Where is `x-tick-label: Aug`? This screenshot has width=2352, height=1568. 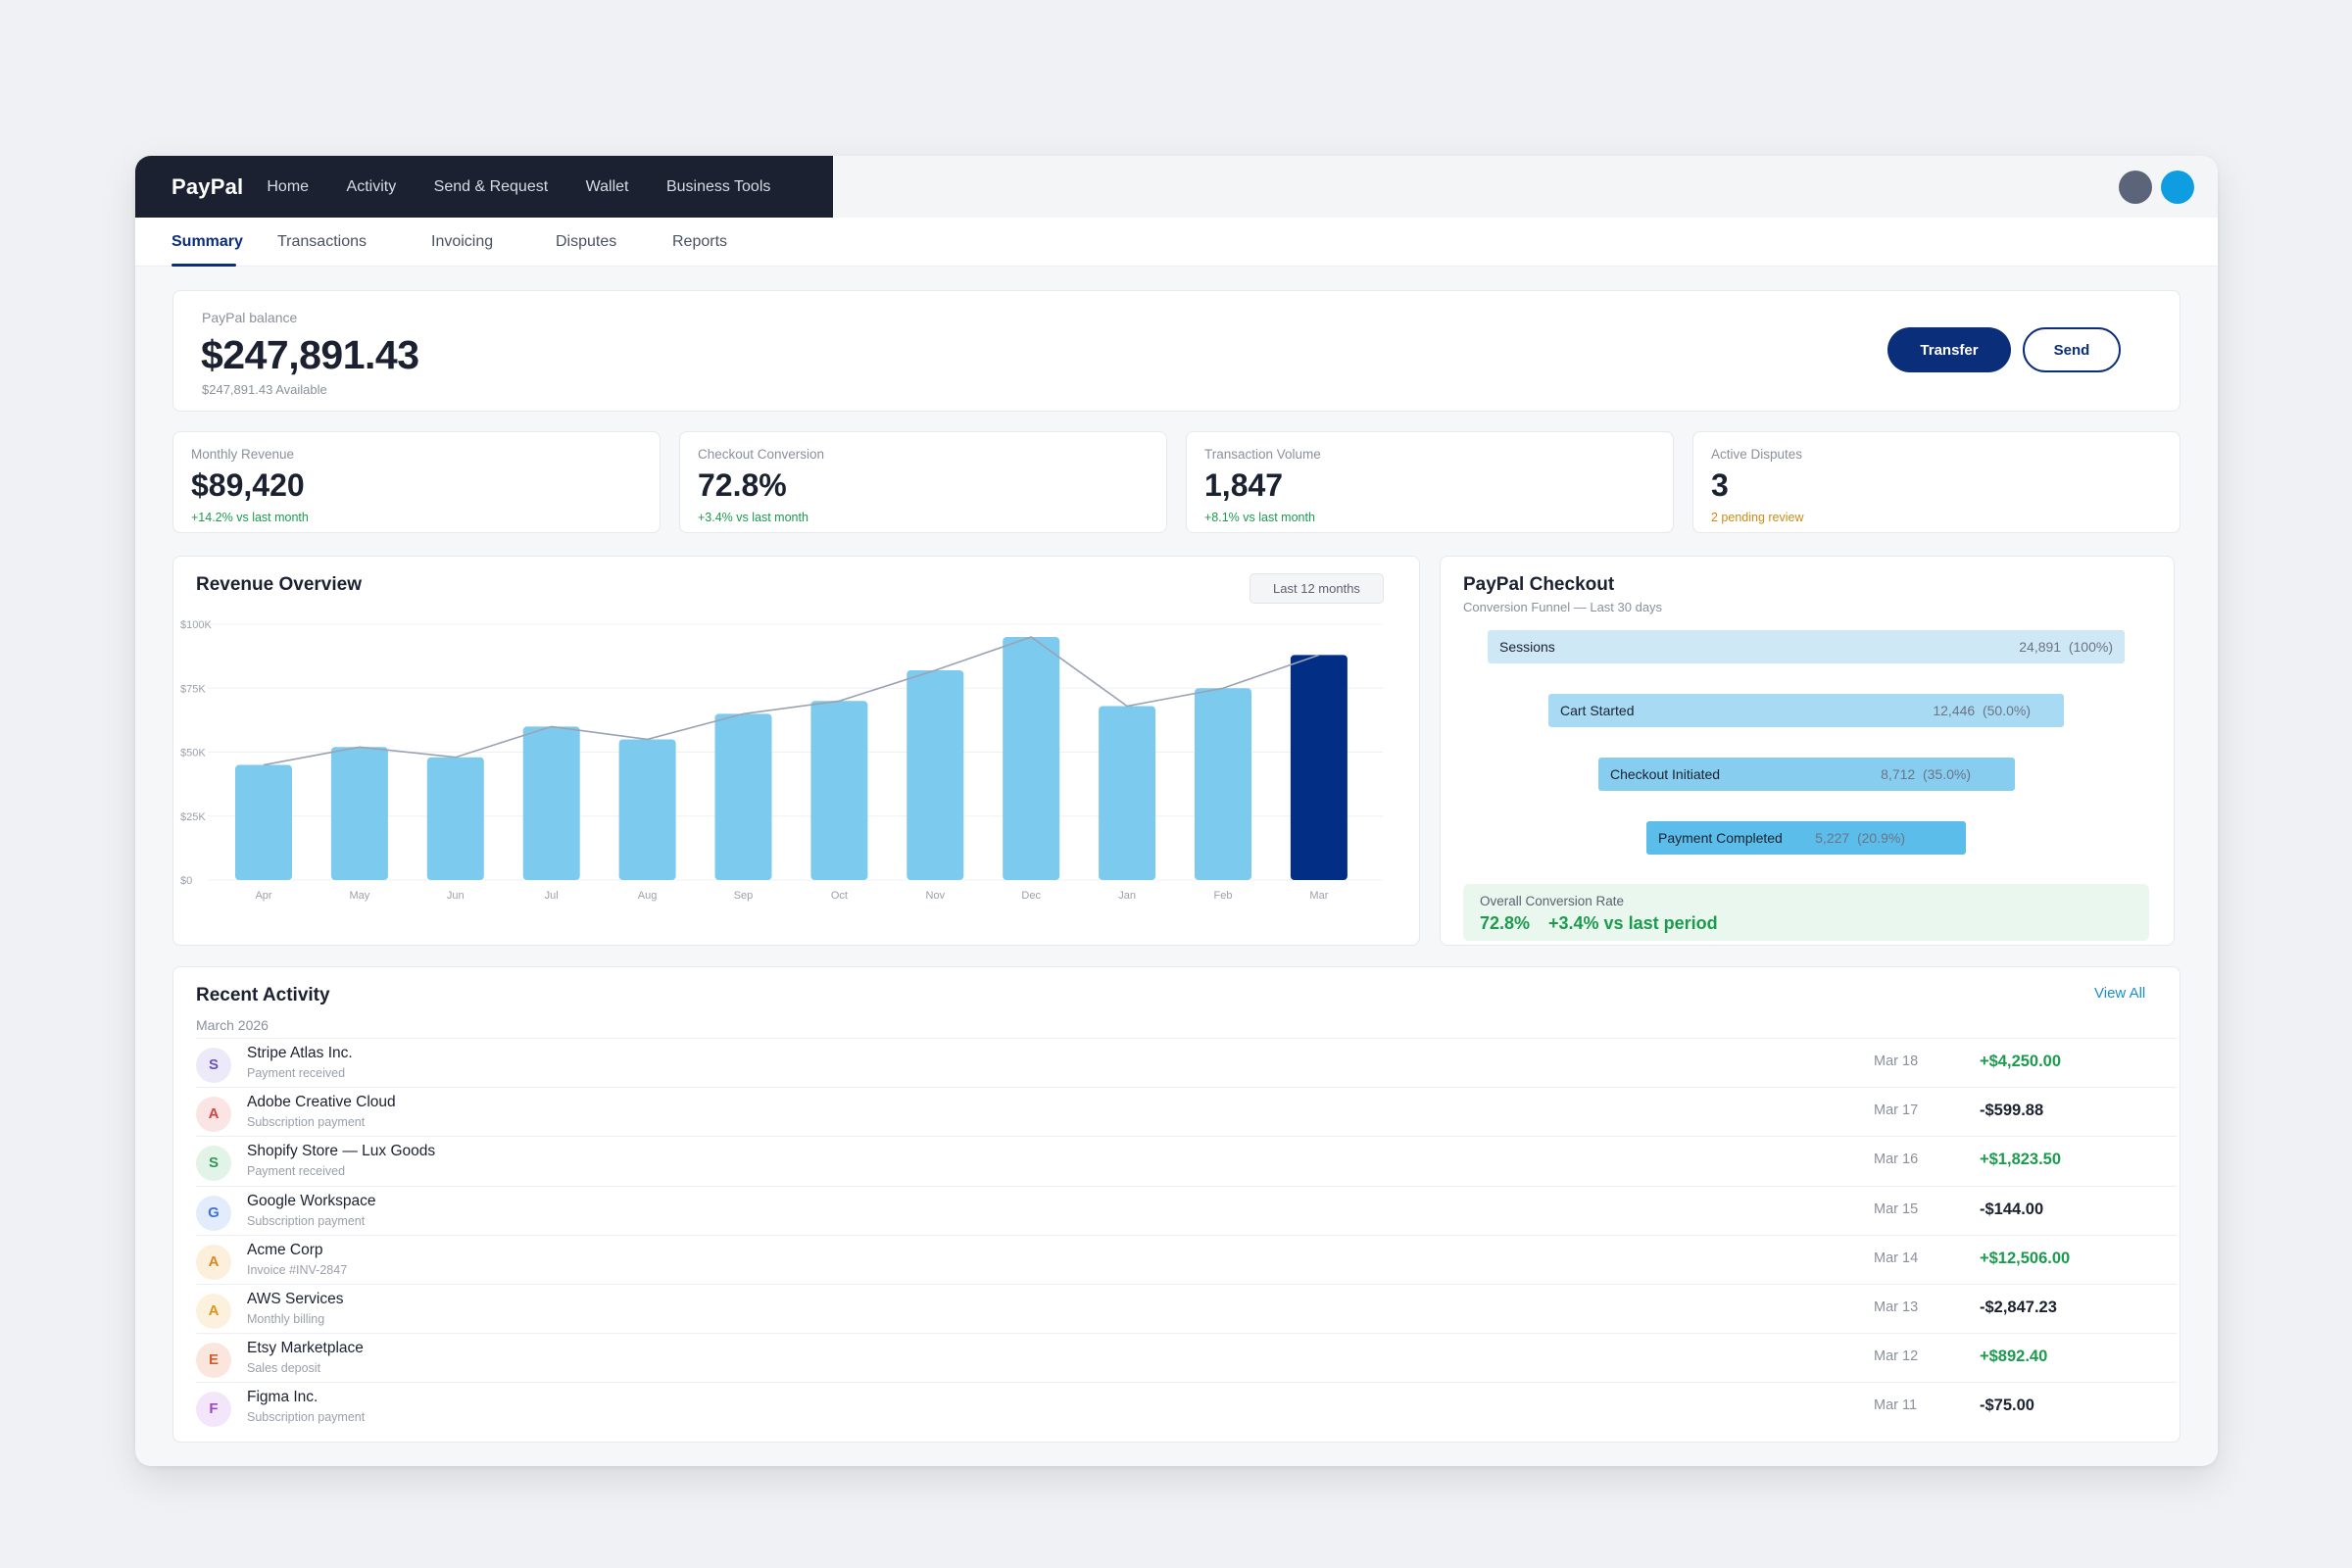 x-tick-label: Aug is located at coordinates (648, 896).